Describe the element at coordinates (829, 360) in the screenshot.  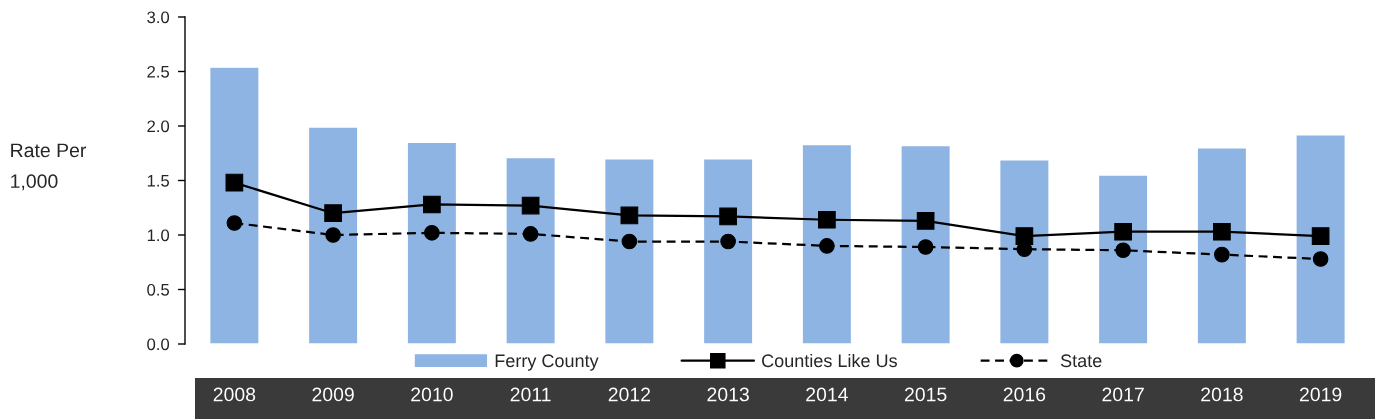
I see `legend-label: Counties Like Us` at that location.